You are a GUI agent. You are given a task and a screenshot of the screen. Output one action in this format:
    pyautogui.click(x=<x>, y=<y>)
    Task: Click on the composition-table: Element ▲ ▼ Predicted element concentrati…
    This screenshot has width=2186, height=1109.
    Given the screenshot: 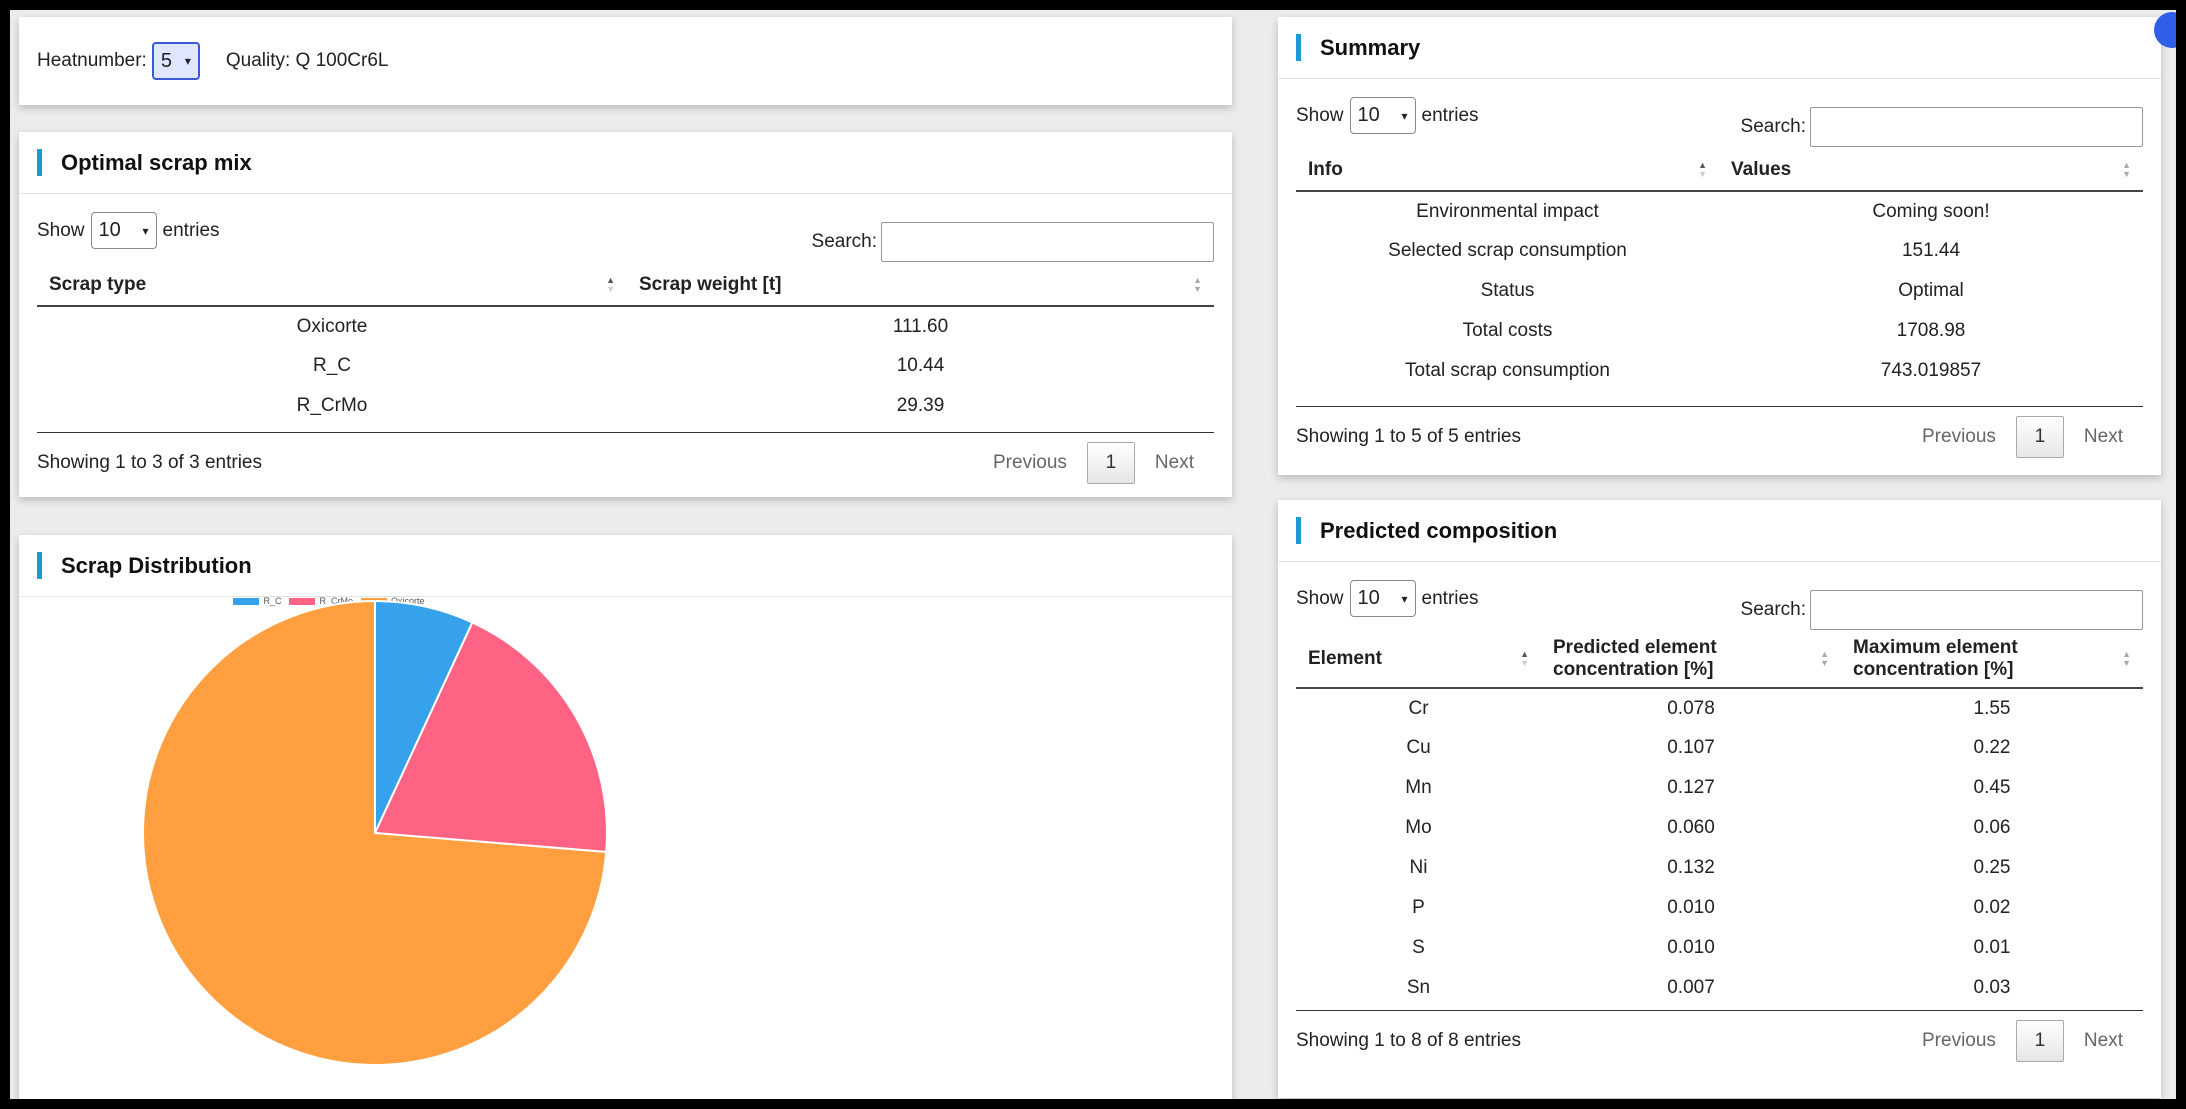 What is the action you would take?
    pyautogui.click(x=1719, y=819)
    